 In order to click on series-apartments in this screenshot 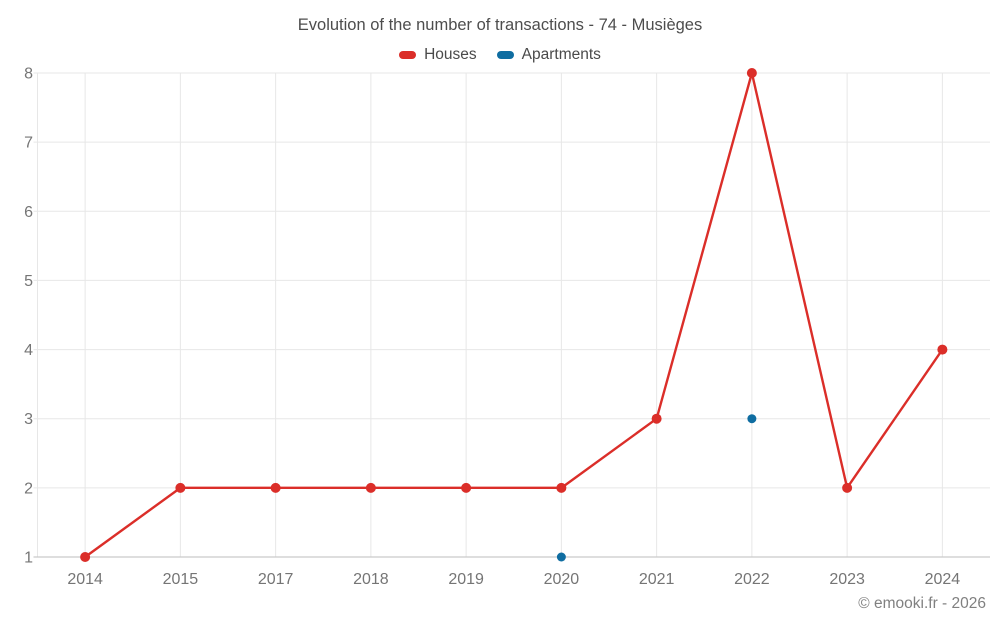, I will do `click(656, 488)`.